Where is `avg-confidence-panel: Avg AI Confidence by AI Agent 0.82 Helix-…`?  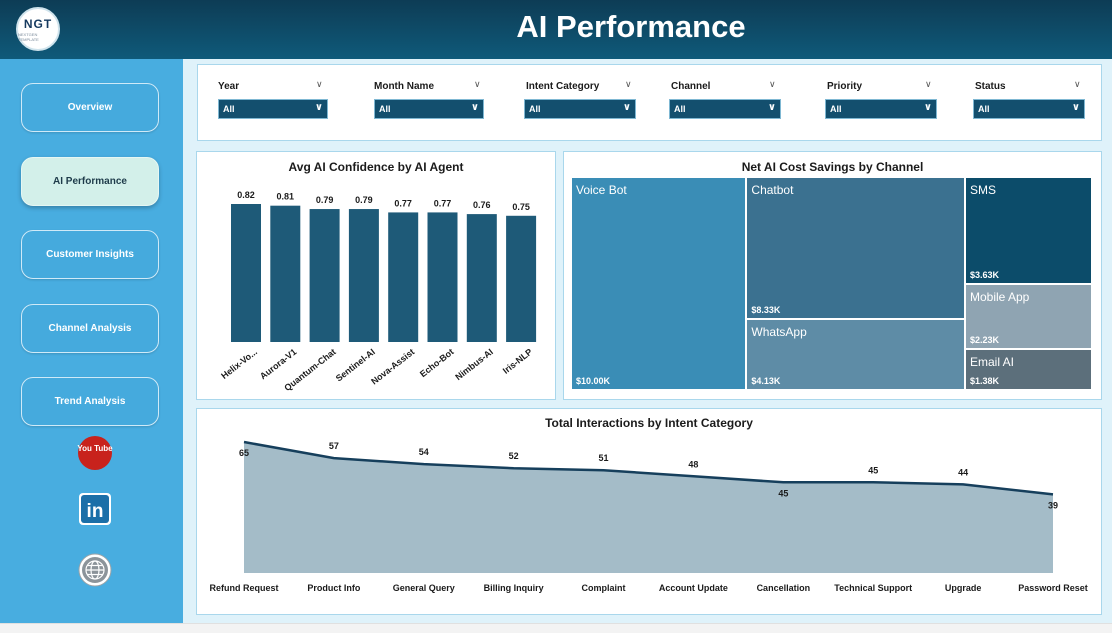
avg-confidence-panel: Avg AI Confidence by AI Agent 0.82 Helix-… is located at coordinates (376, 275).